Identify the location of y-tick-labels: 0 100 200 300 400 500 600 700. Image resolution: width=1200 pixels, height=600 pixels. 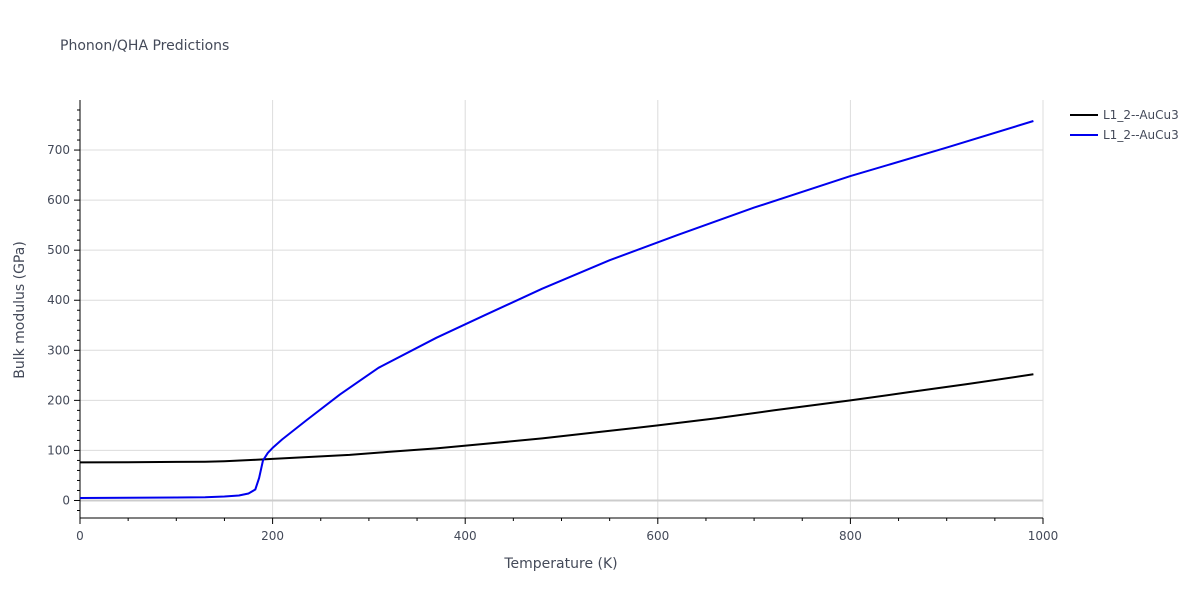
(58, 325).